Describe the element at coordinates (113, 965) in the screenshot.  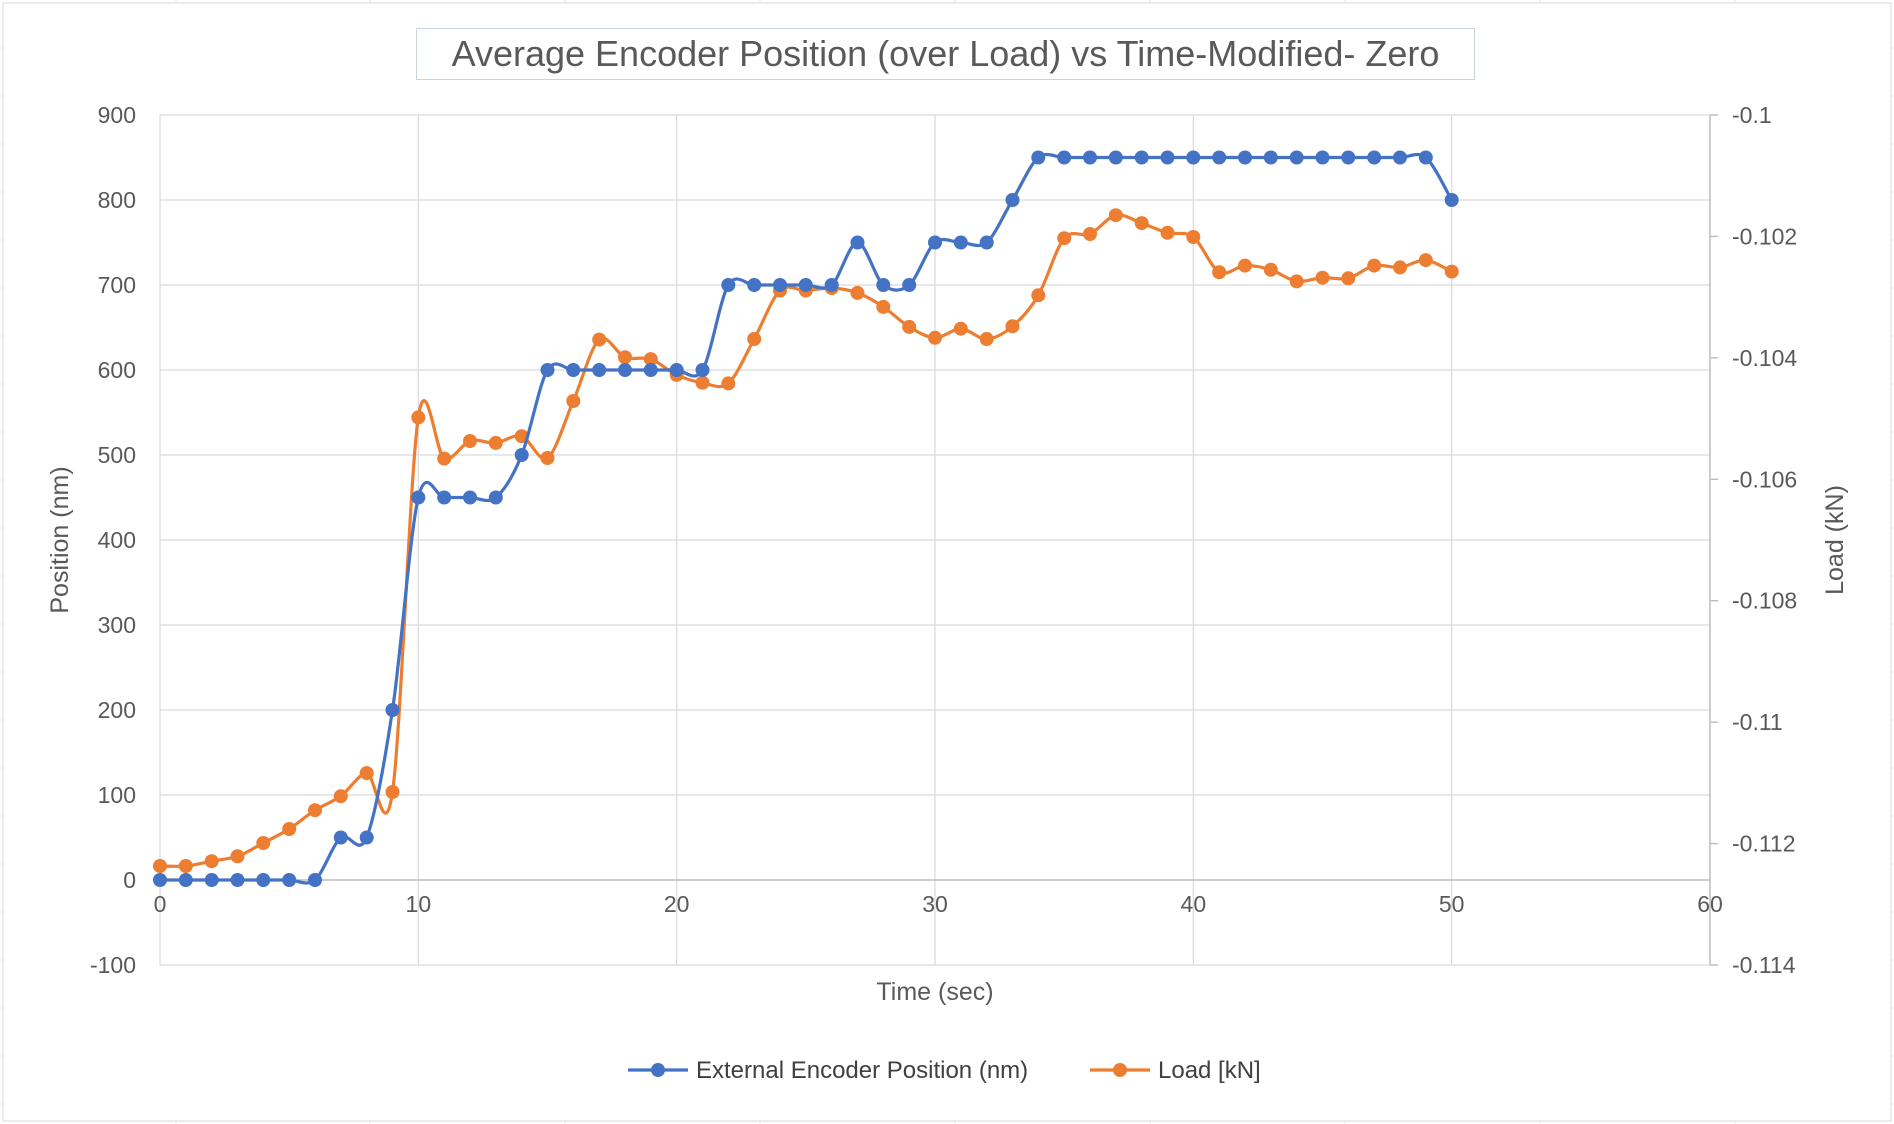
I see `y-tick-label: -100` at that location.